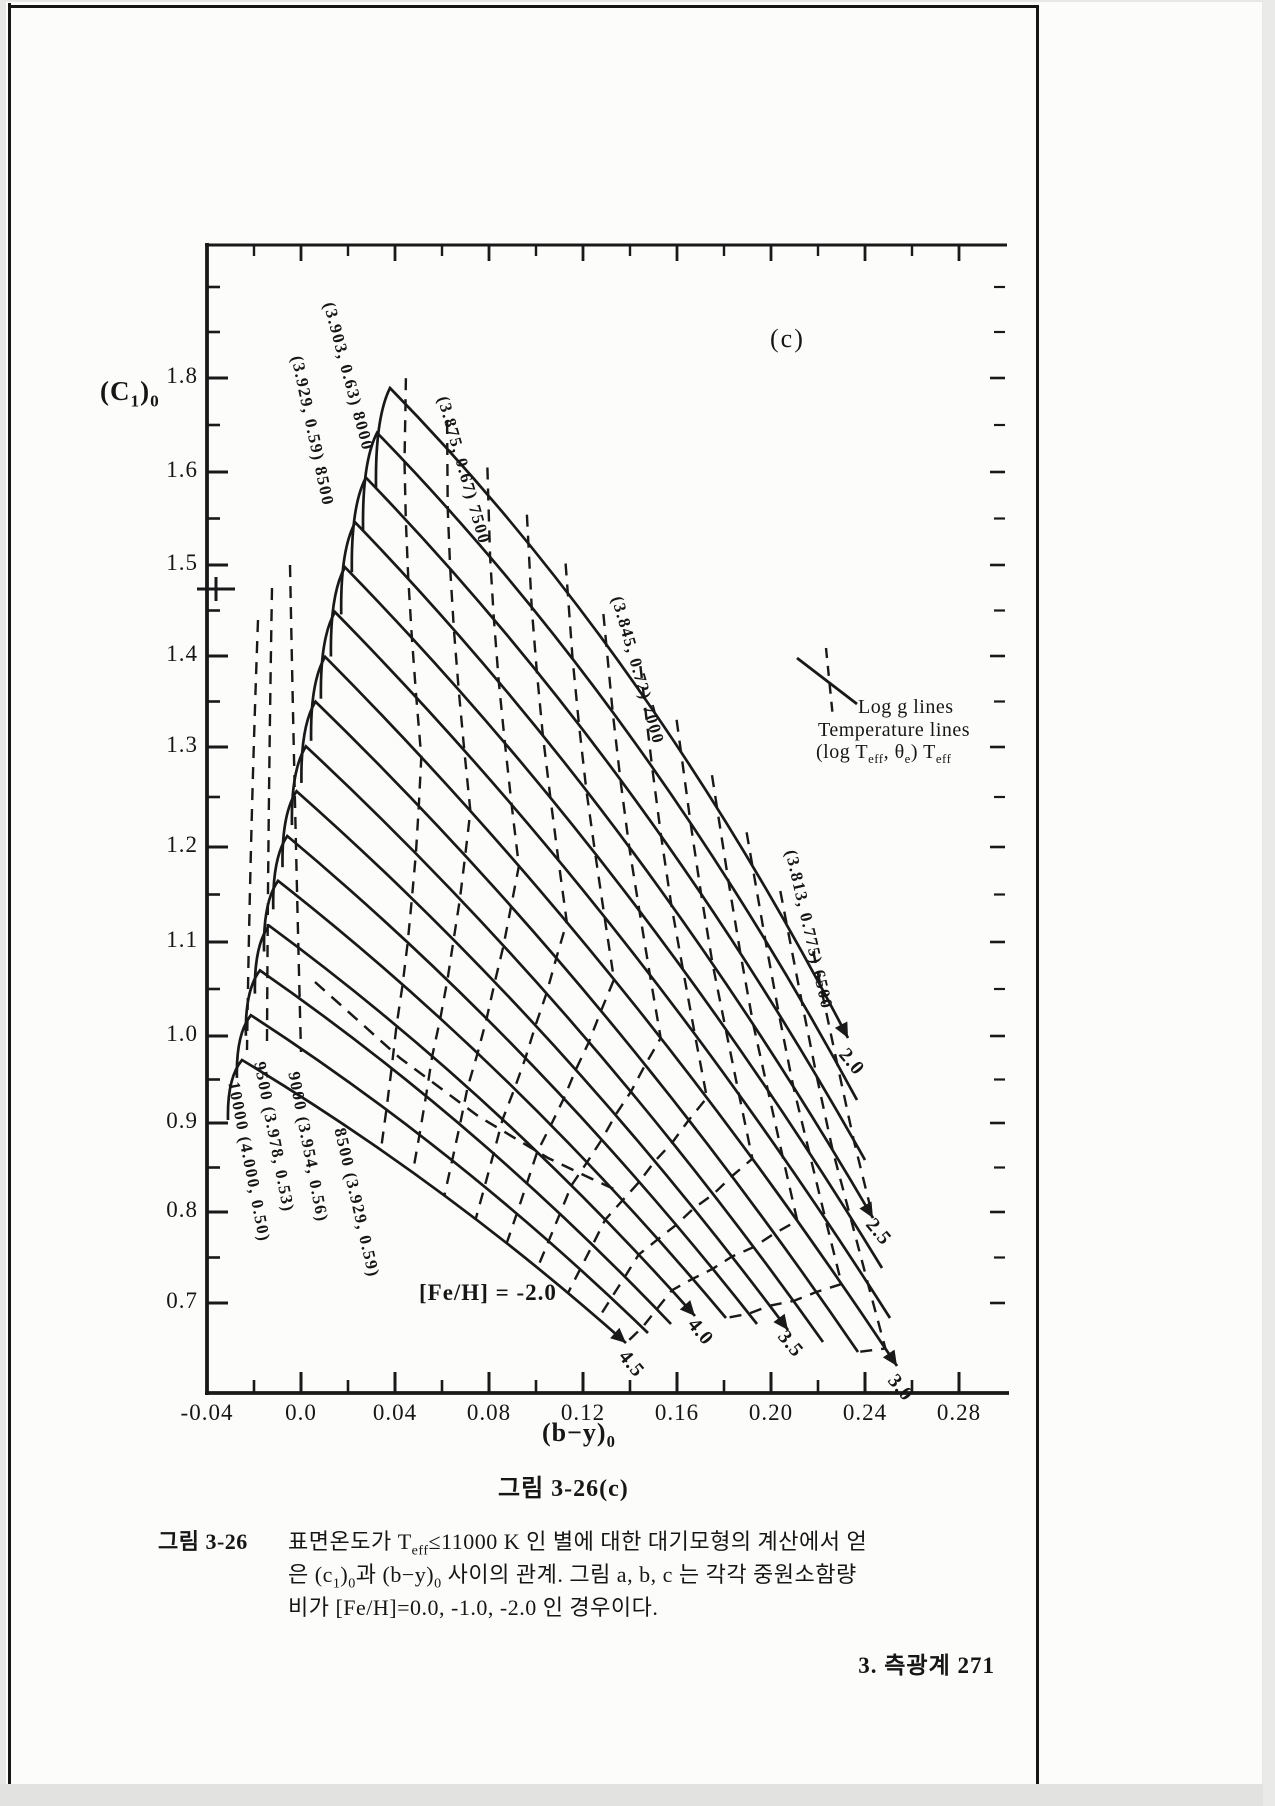 This screenshot has height=1806, width=1275. Describe the element at coordinates (203, 1541) in the screenshot. I see `caption-tag: 그림 3-26` at that location.